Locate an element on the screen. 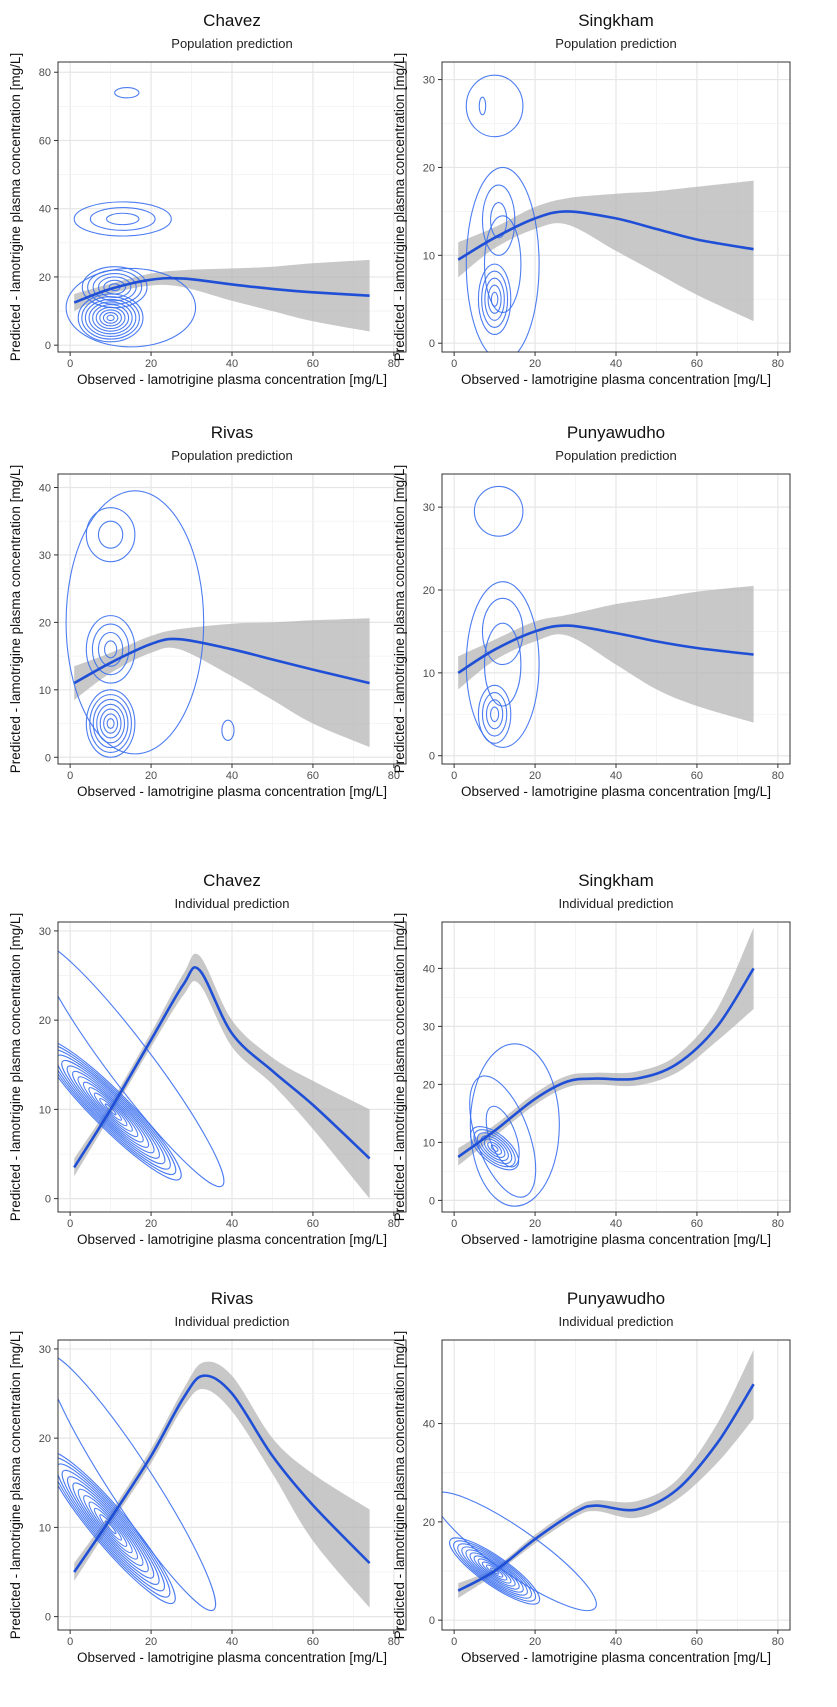  y-tick-label: 10 is located at coordinates (429, 256).